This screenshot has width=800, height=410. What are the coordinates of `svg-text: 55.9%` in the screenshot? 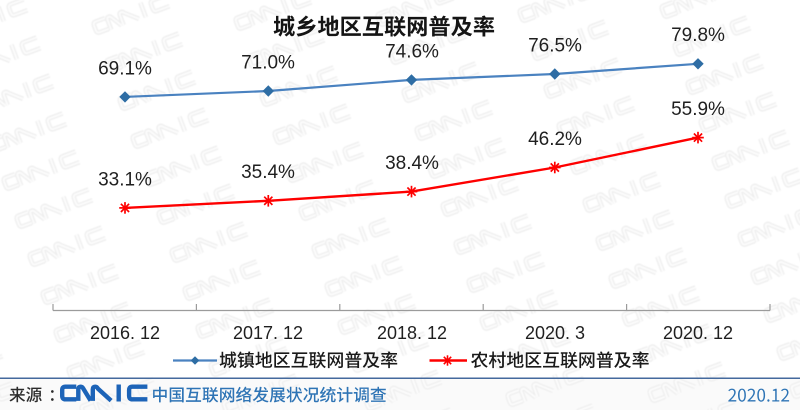 It's located at (698, 109).